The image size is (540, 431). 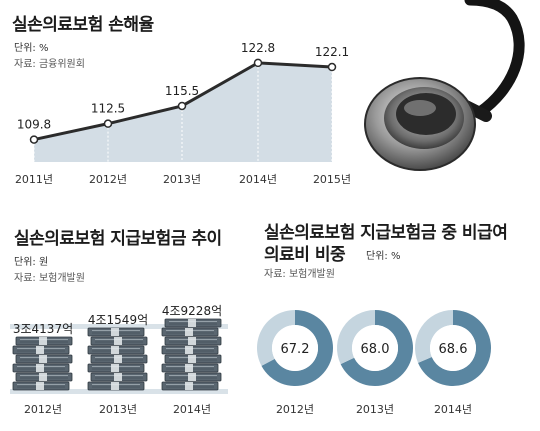 I want to click on noncovered-value-label: 68.0, so click(x=375, y=349).